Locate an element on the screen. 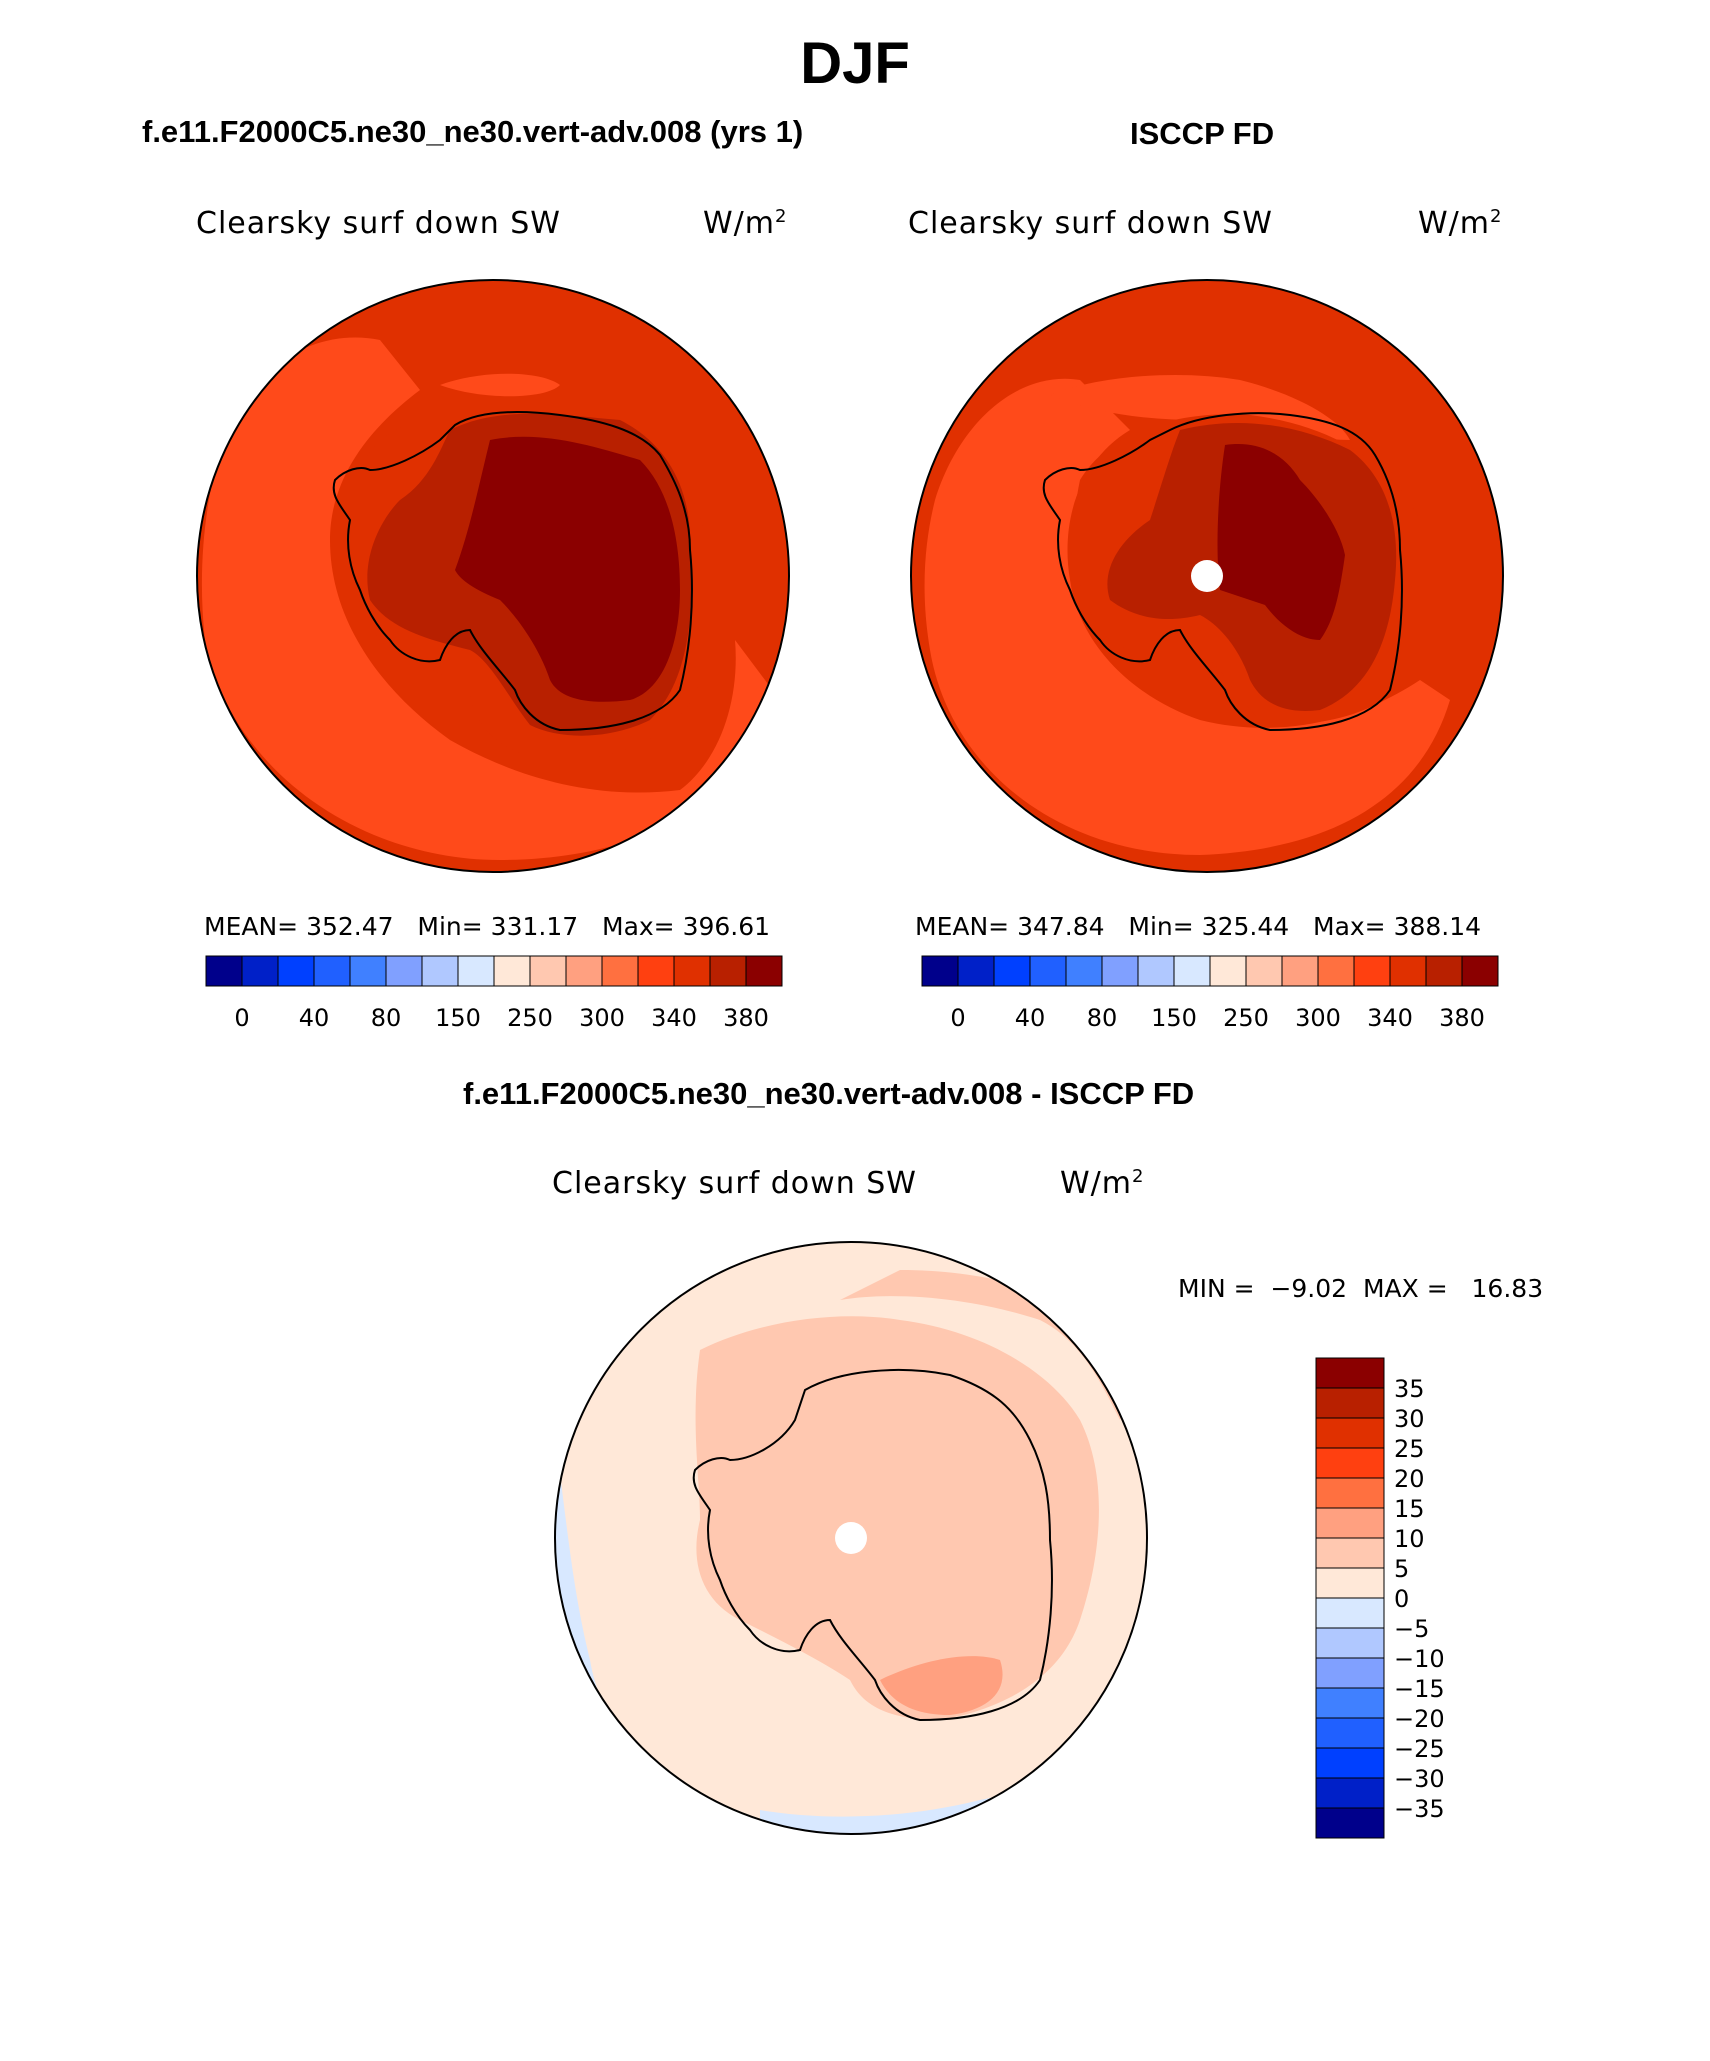 The width and height of the screenshot is (1710, 2061). colorbar-panel-2: 0 40 80 150 250 300 340 380 is located at coordinates (1210, 993).